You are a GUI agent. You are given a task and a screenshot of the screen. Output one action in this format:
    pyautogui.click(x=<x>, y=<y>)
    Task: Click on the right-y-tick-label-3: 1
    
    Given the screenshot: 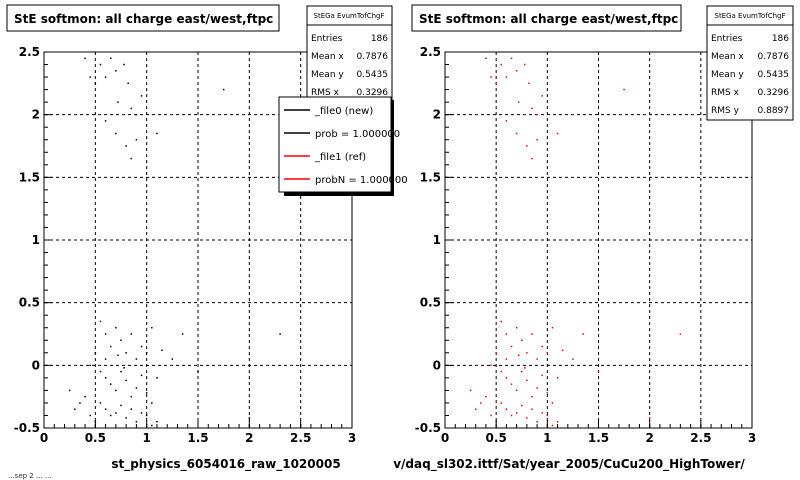 What is the action you would take?
    pyautogui.click(x=437, y=240)
    